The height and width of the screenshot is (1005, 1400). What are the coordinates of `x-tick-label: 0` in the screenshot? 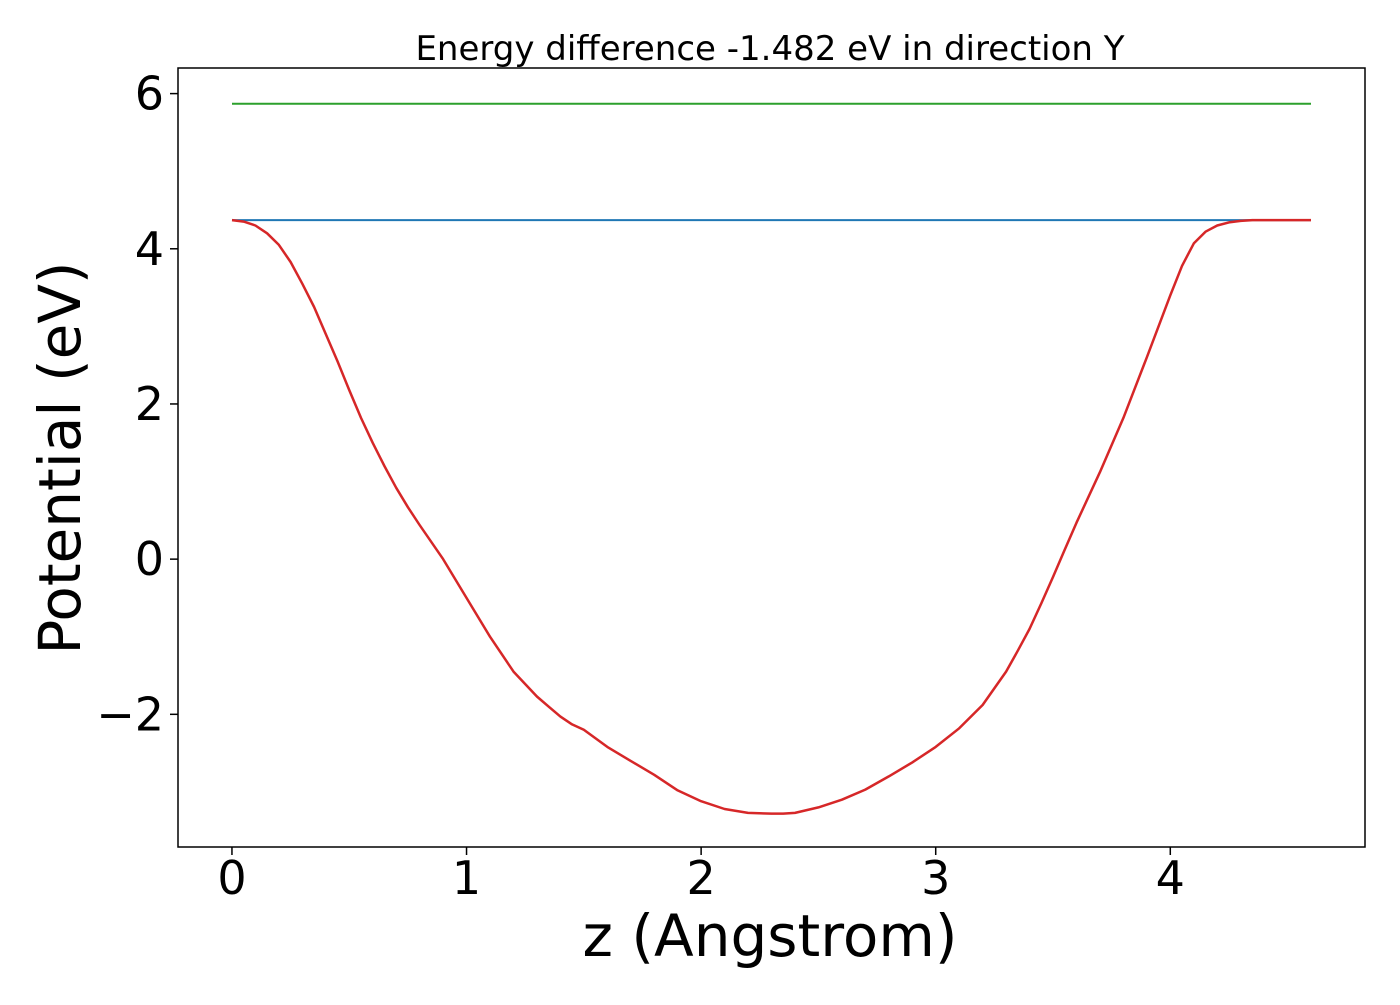 It's located at (231, 878).